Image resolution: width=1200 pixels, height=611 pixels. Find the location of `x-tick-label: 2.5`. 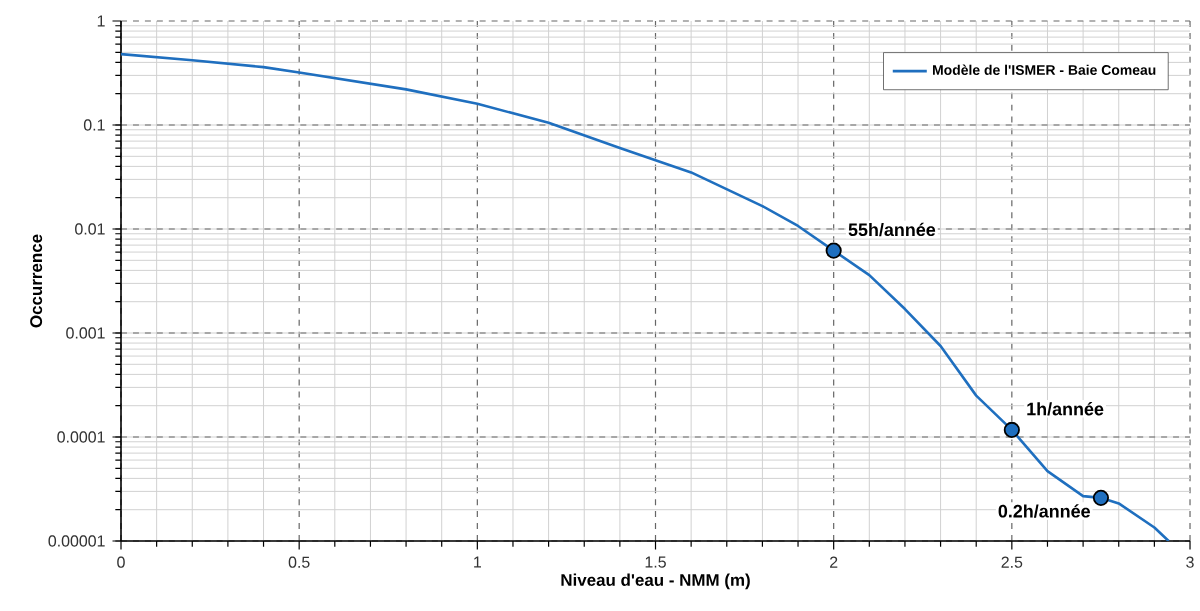

x-tick-label: 2.5 is located at coordinates (1012, 562).